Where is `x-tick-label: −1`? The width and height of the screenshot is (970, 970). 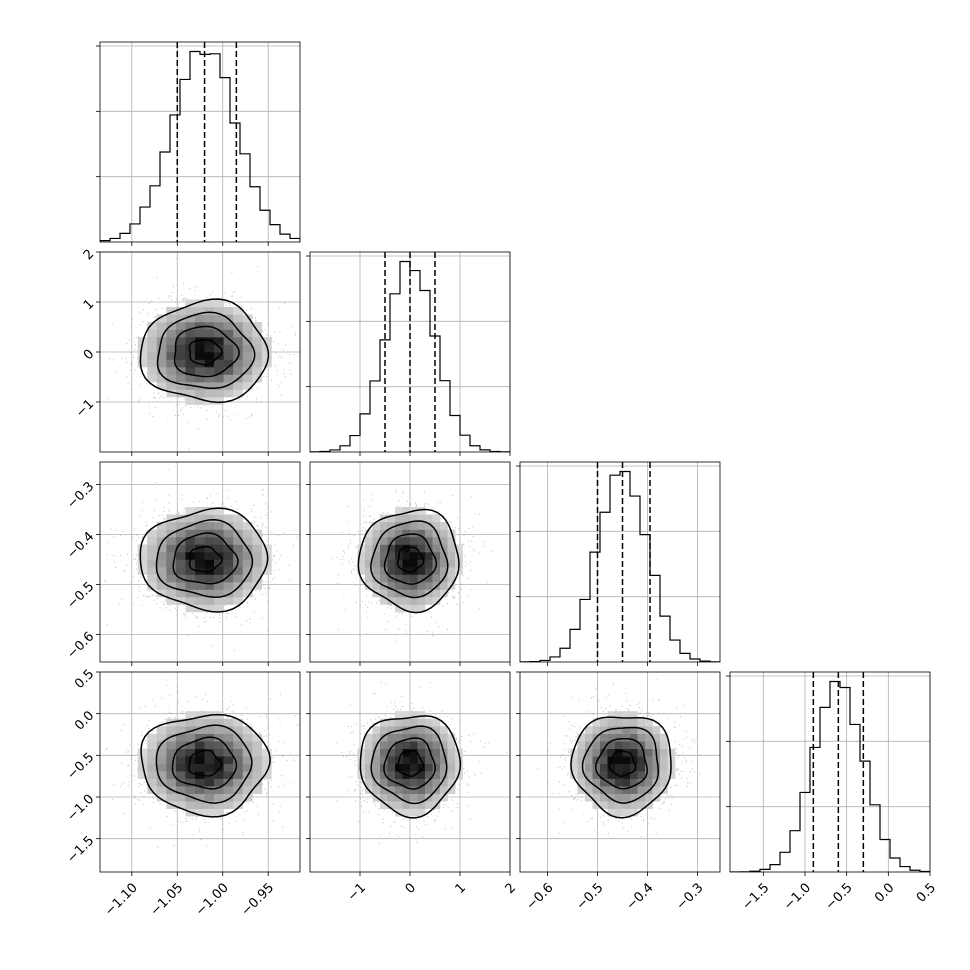 x-tick-label: −1 is located at coordinates (357, 892).